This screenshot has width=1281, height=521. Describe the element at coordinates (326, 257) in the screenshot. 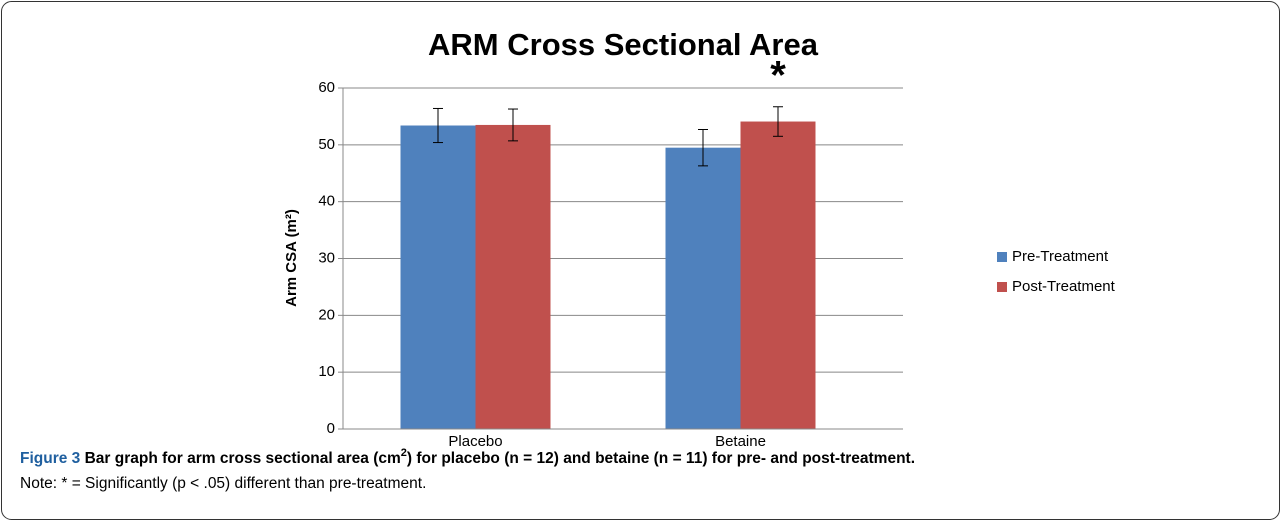

I see `y-tick-label: 30` at that location.